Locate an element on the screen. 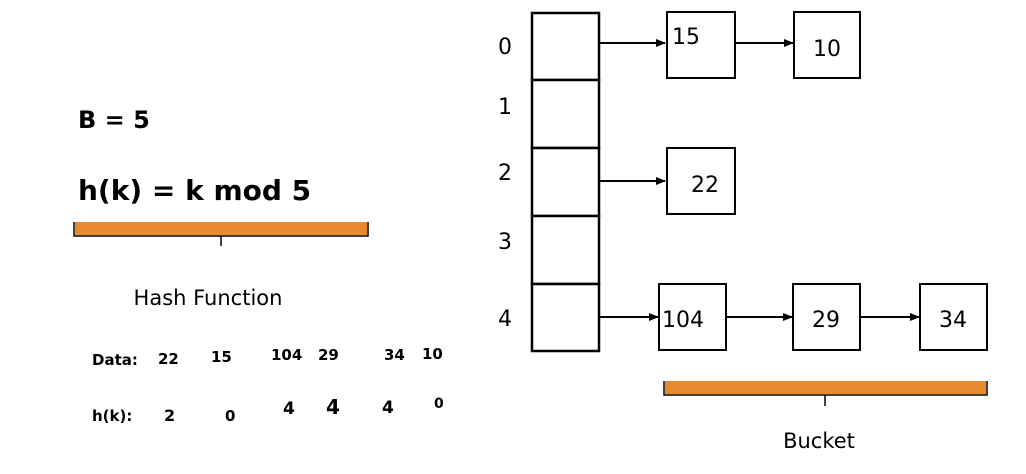 This screenshot has width=1026, height=474. bucket-node: 104 is located at coordinates (692, 317).